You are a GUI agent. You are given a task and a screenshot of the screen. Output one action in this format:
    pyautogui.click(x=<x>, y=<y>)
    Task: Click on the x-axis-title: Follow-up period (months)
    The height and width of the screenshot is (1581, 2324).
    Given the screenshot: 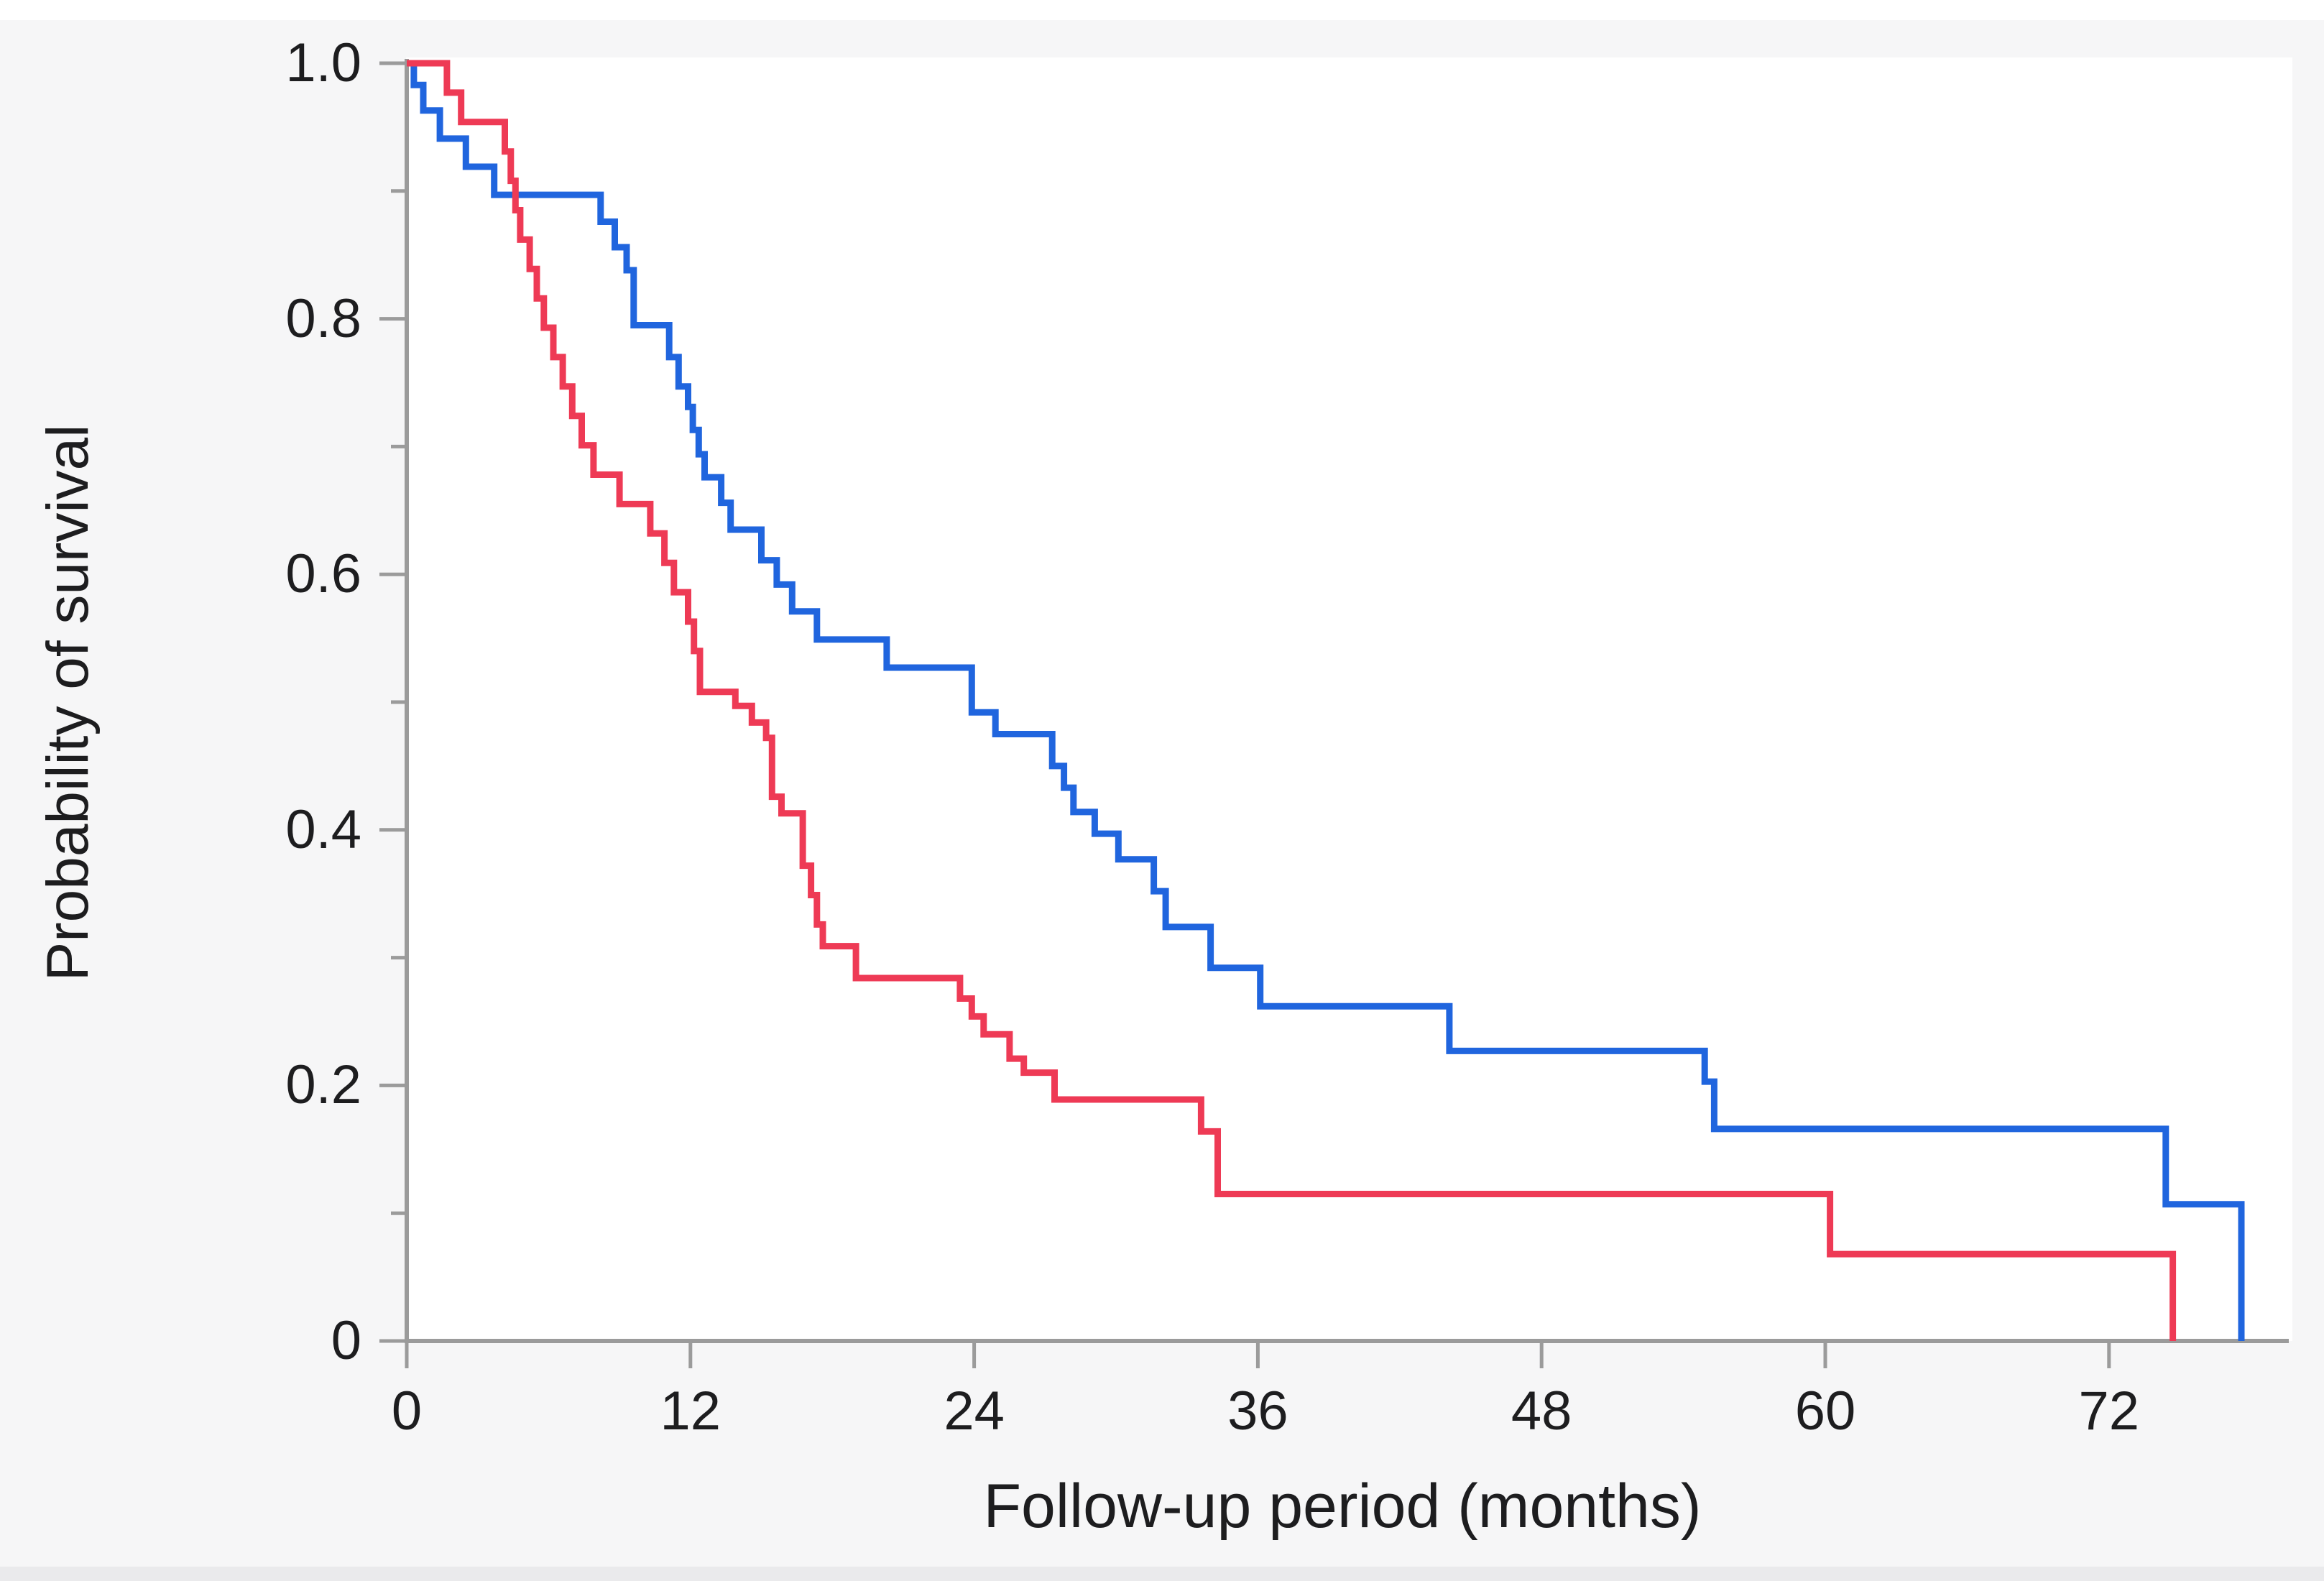 What is the action you would take?
    pyautogui.click(x=1342, y=1506)
    